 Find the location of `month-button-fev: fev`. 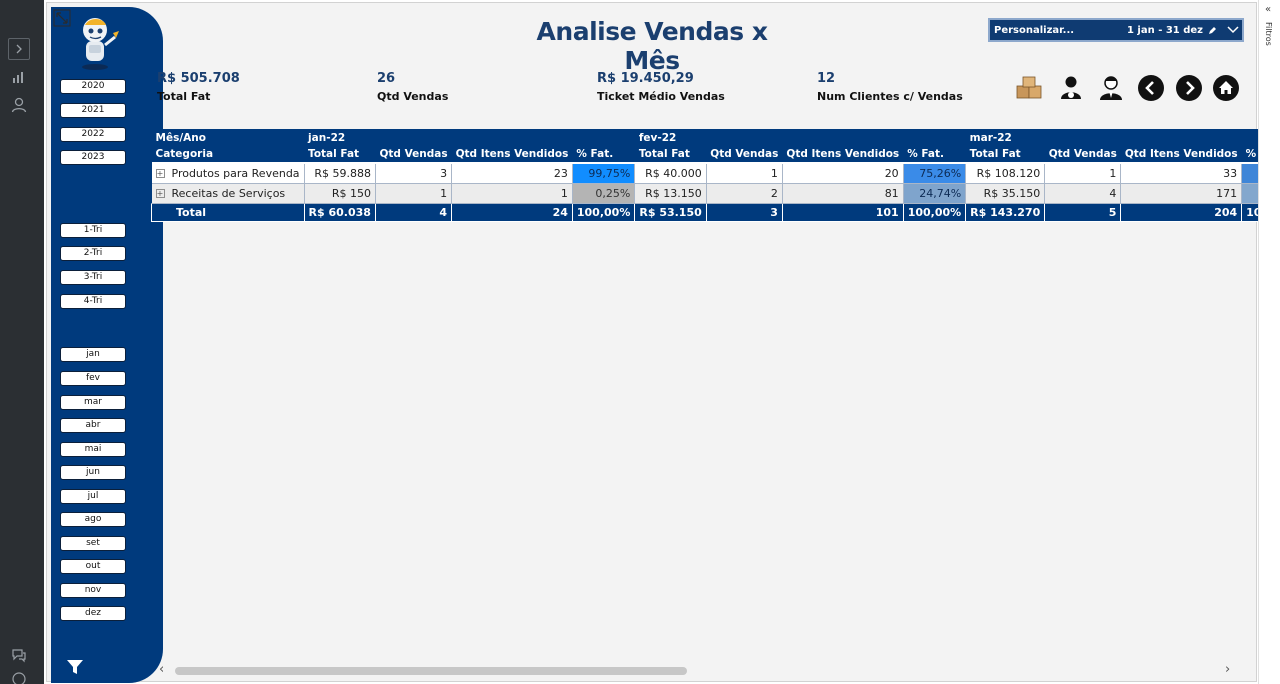

month-button-fev: fev is located at coordinates (93, 378).